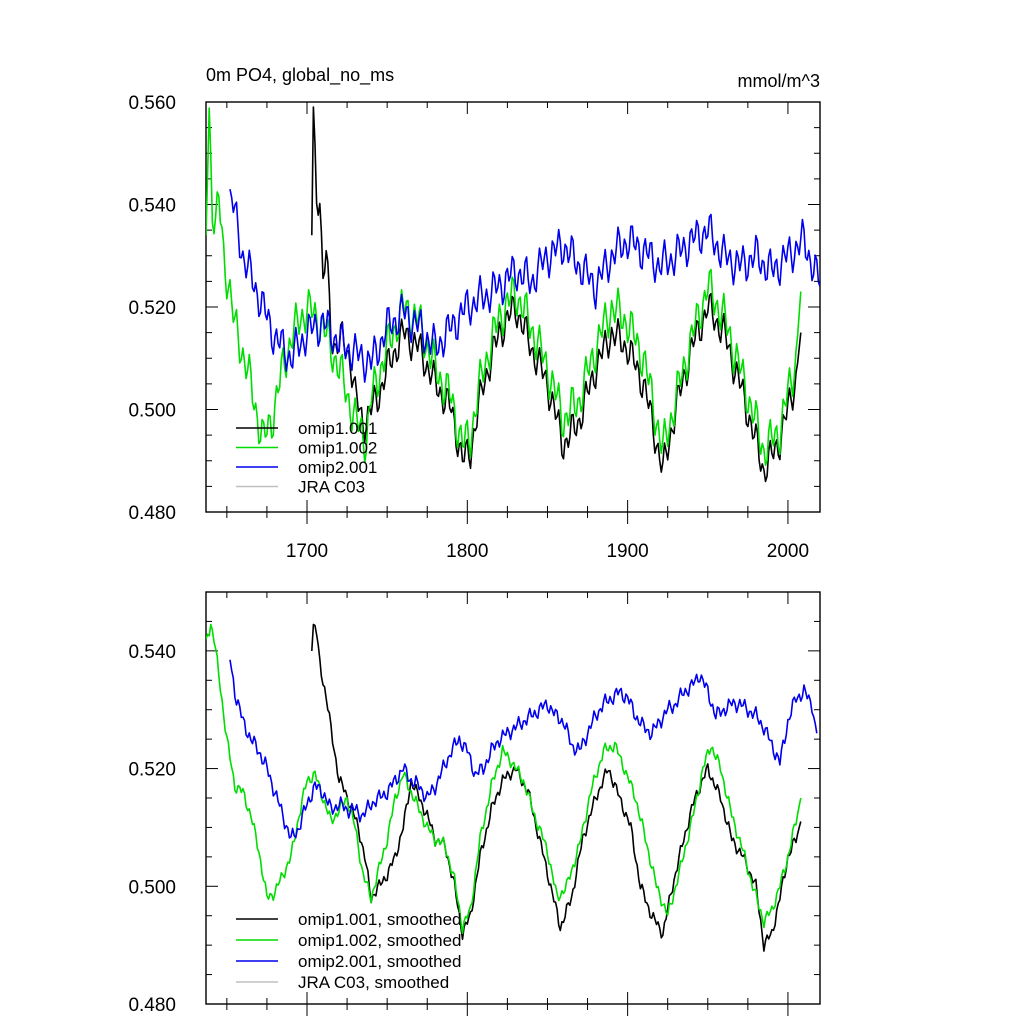 The height and width of the screenshot is (1024, 1024). I want to click on legend-label: JRA C03, smoothed, so click(373, 982).